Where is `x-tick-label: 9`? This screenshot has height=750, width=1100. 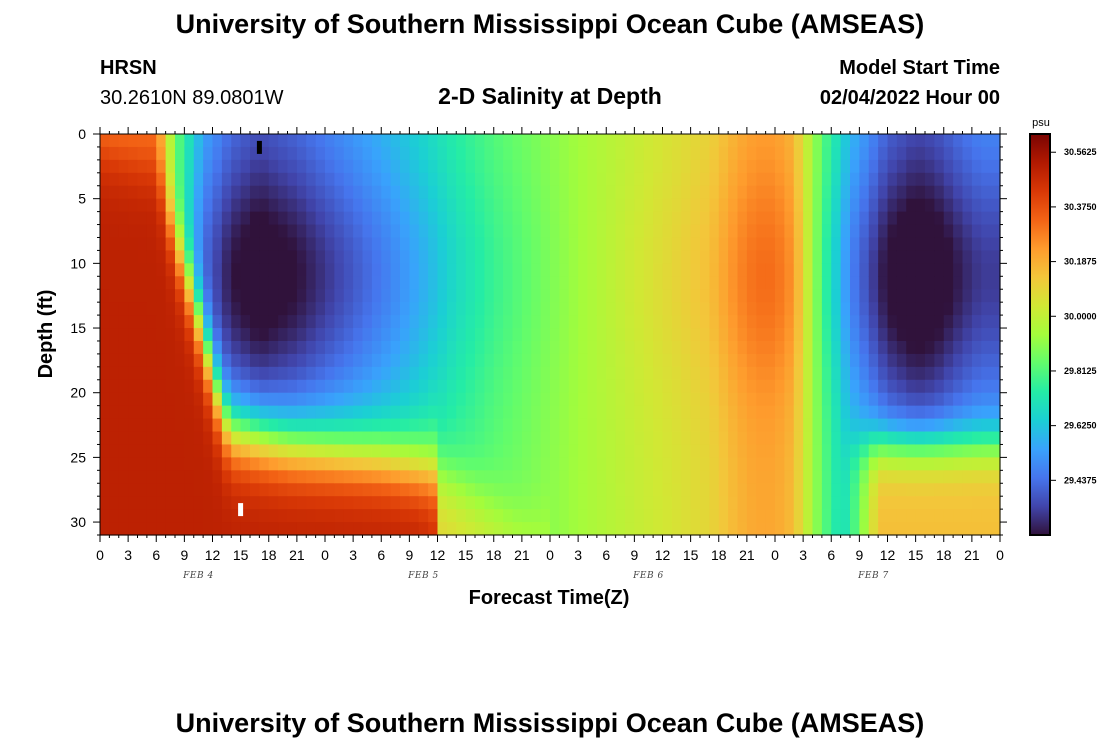 x-tick-label: 9 is located at coordinates (859, 555).